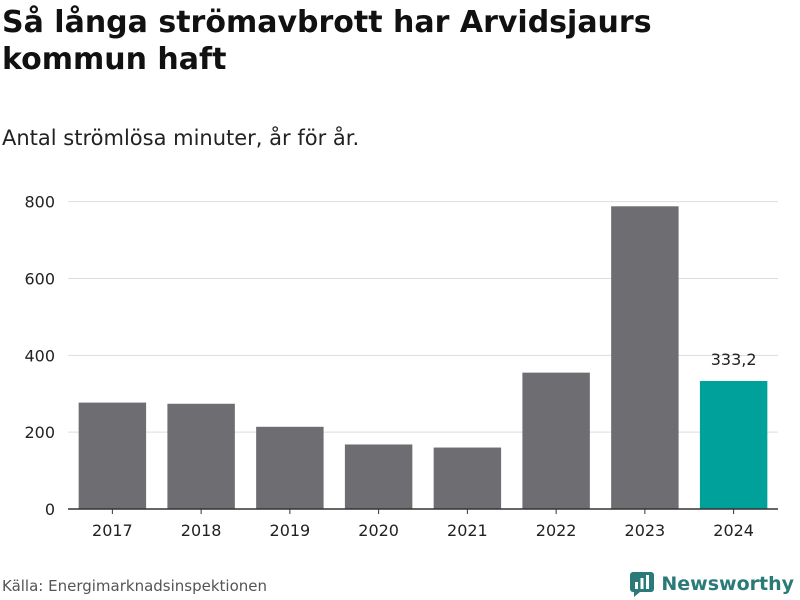 This screenshot has width=800, height=600. What do you see at coordinates (727, 584) in the screenshot?
I see `brand-name: Newsworthy` at bounding box center [727, 584].